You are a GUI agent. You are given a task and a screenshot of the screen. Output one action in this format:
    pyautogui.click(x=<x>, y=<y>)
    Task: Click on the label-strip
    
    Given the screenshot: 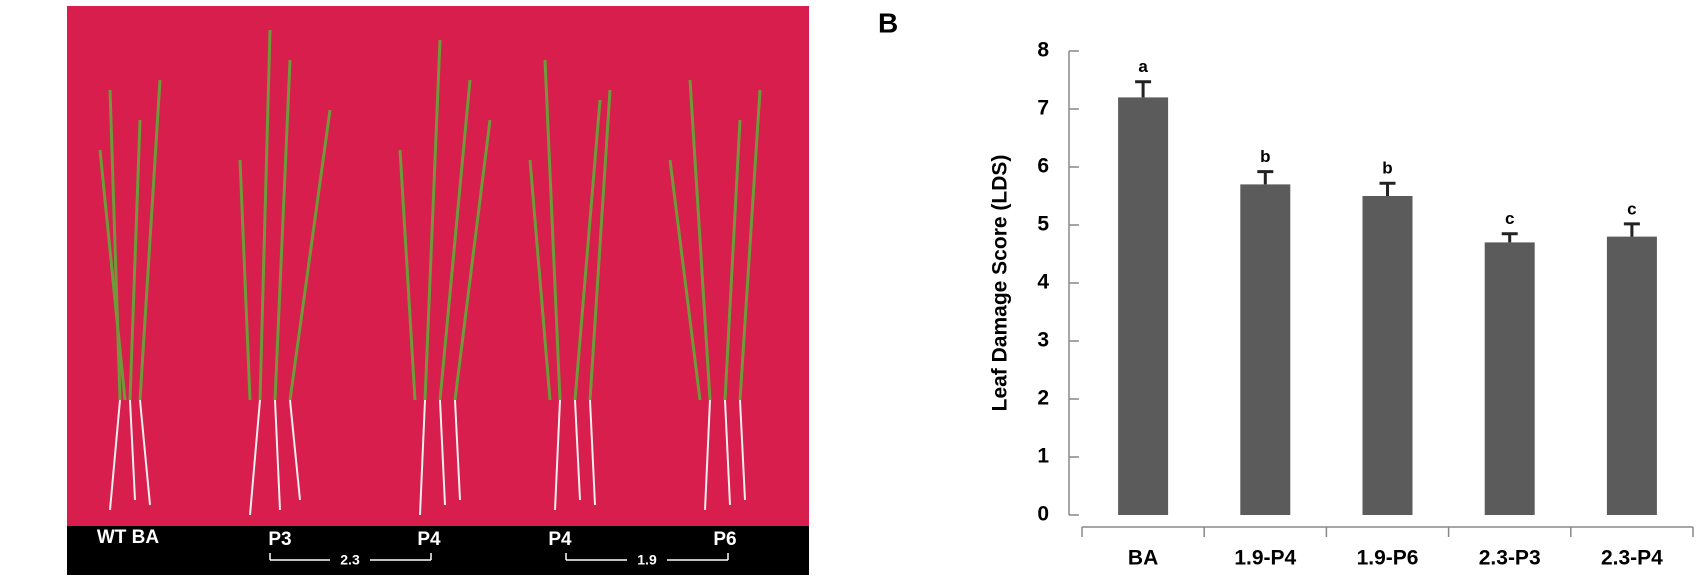 What is the action you would take?
    pyautogui.click(x=438, y=550)
    